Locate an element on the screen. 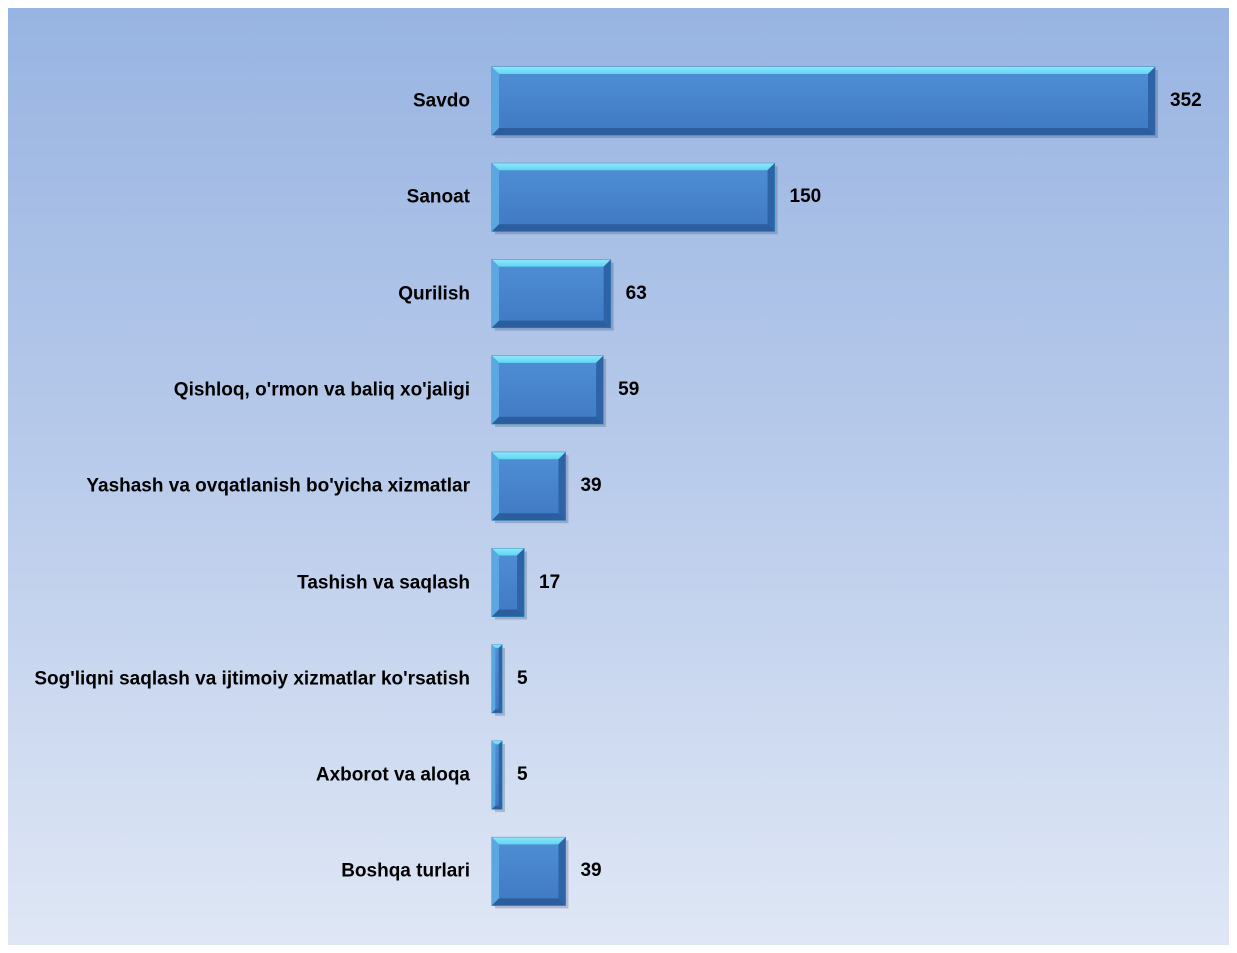 This screenshot has height=953, width=1237. category-label: Qishloq, o'rmon va baliq xo'jaligi is located at coordinates (321, 390).